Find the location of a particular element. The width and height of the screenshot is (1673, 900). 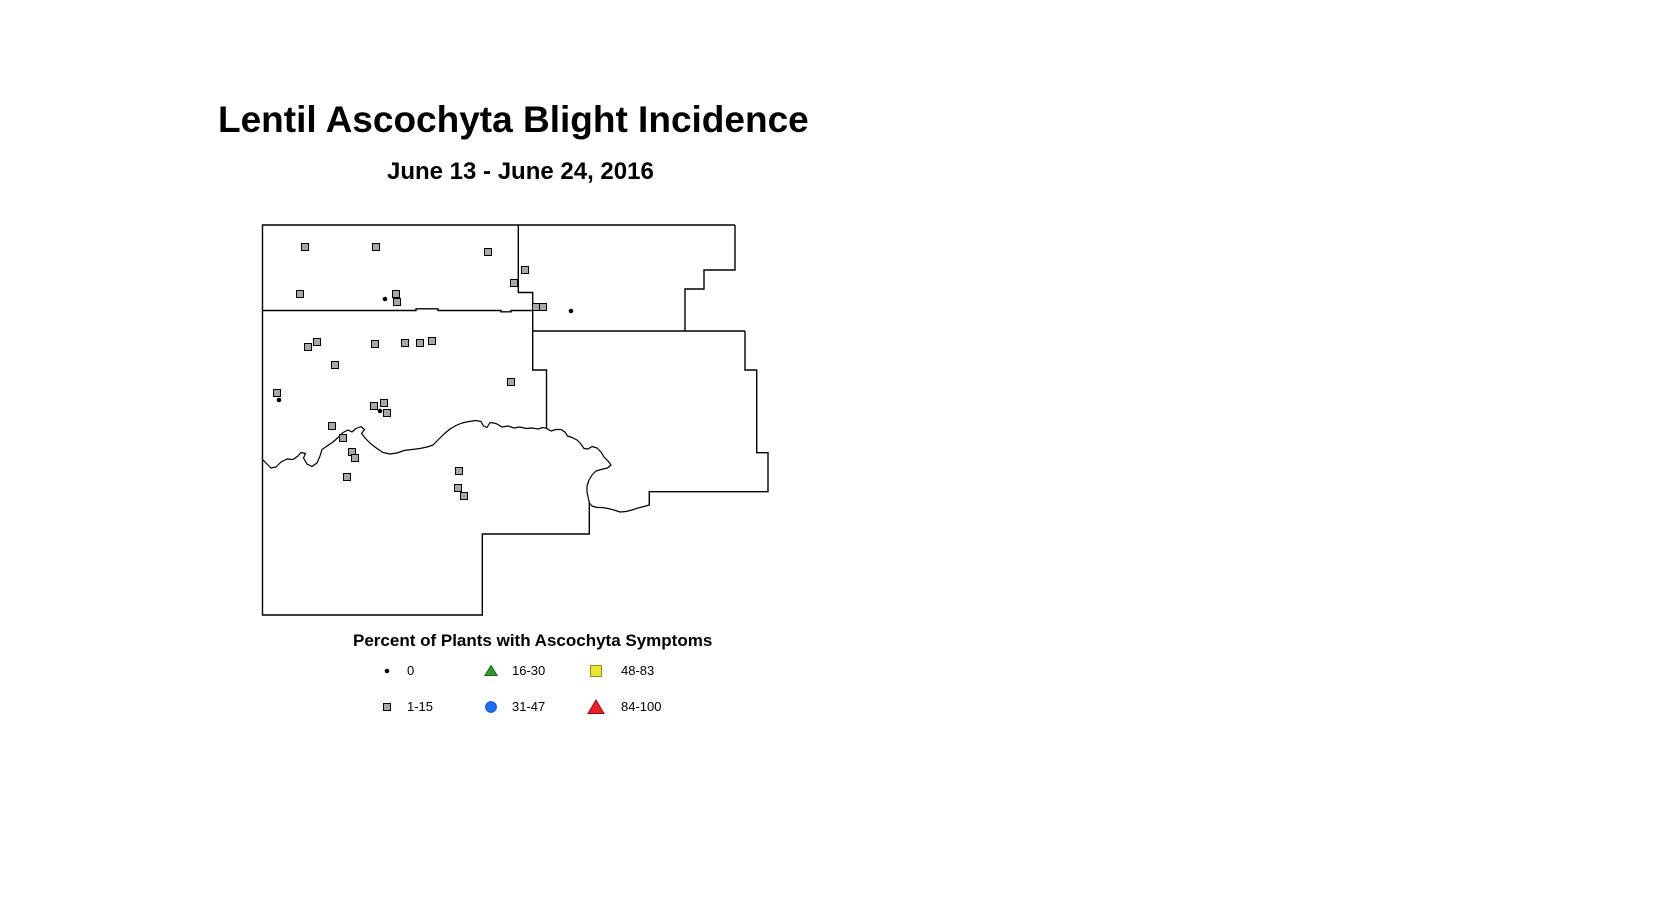

legend-label: 48-83 is located at coordinates (638, 670).